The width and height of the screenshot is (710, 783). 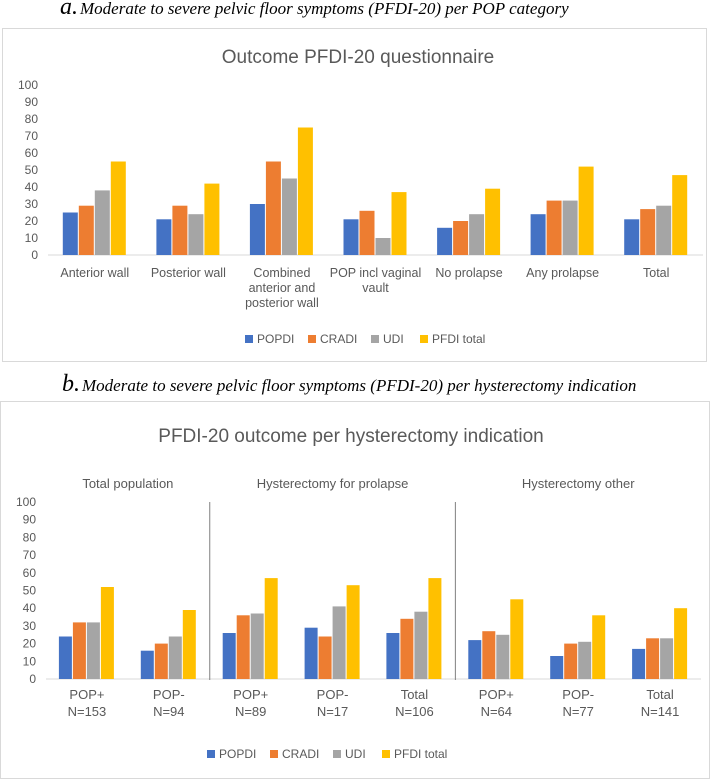 I want to click on category-label: Anterior wall, so click(x=94, y=273).